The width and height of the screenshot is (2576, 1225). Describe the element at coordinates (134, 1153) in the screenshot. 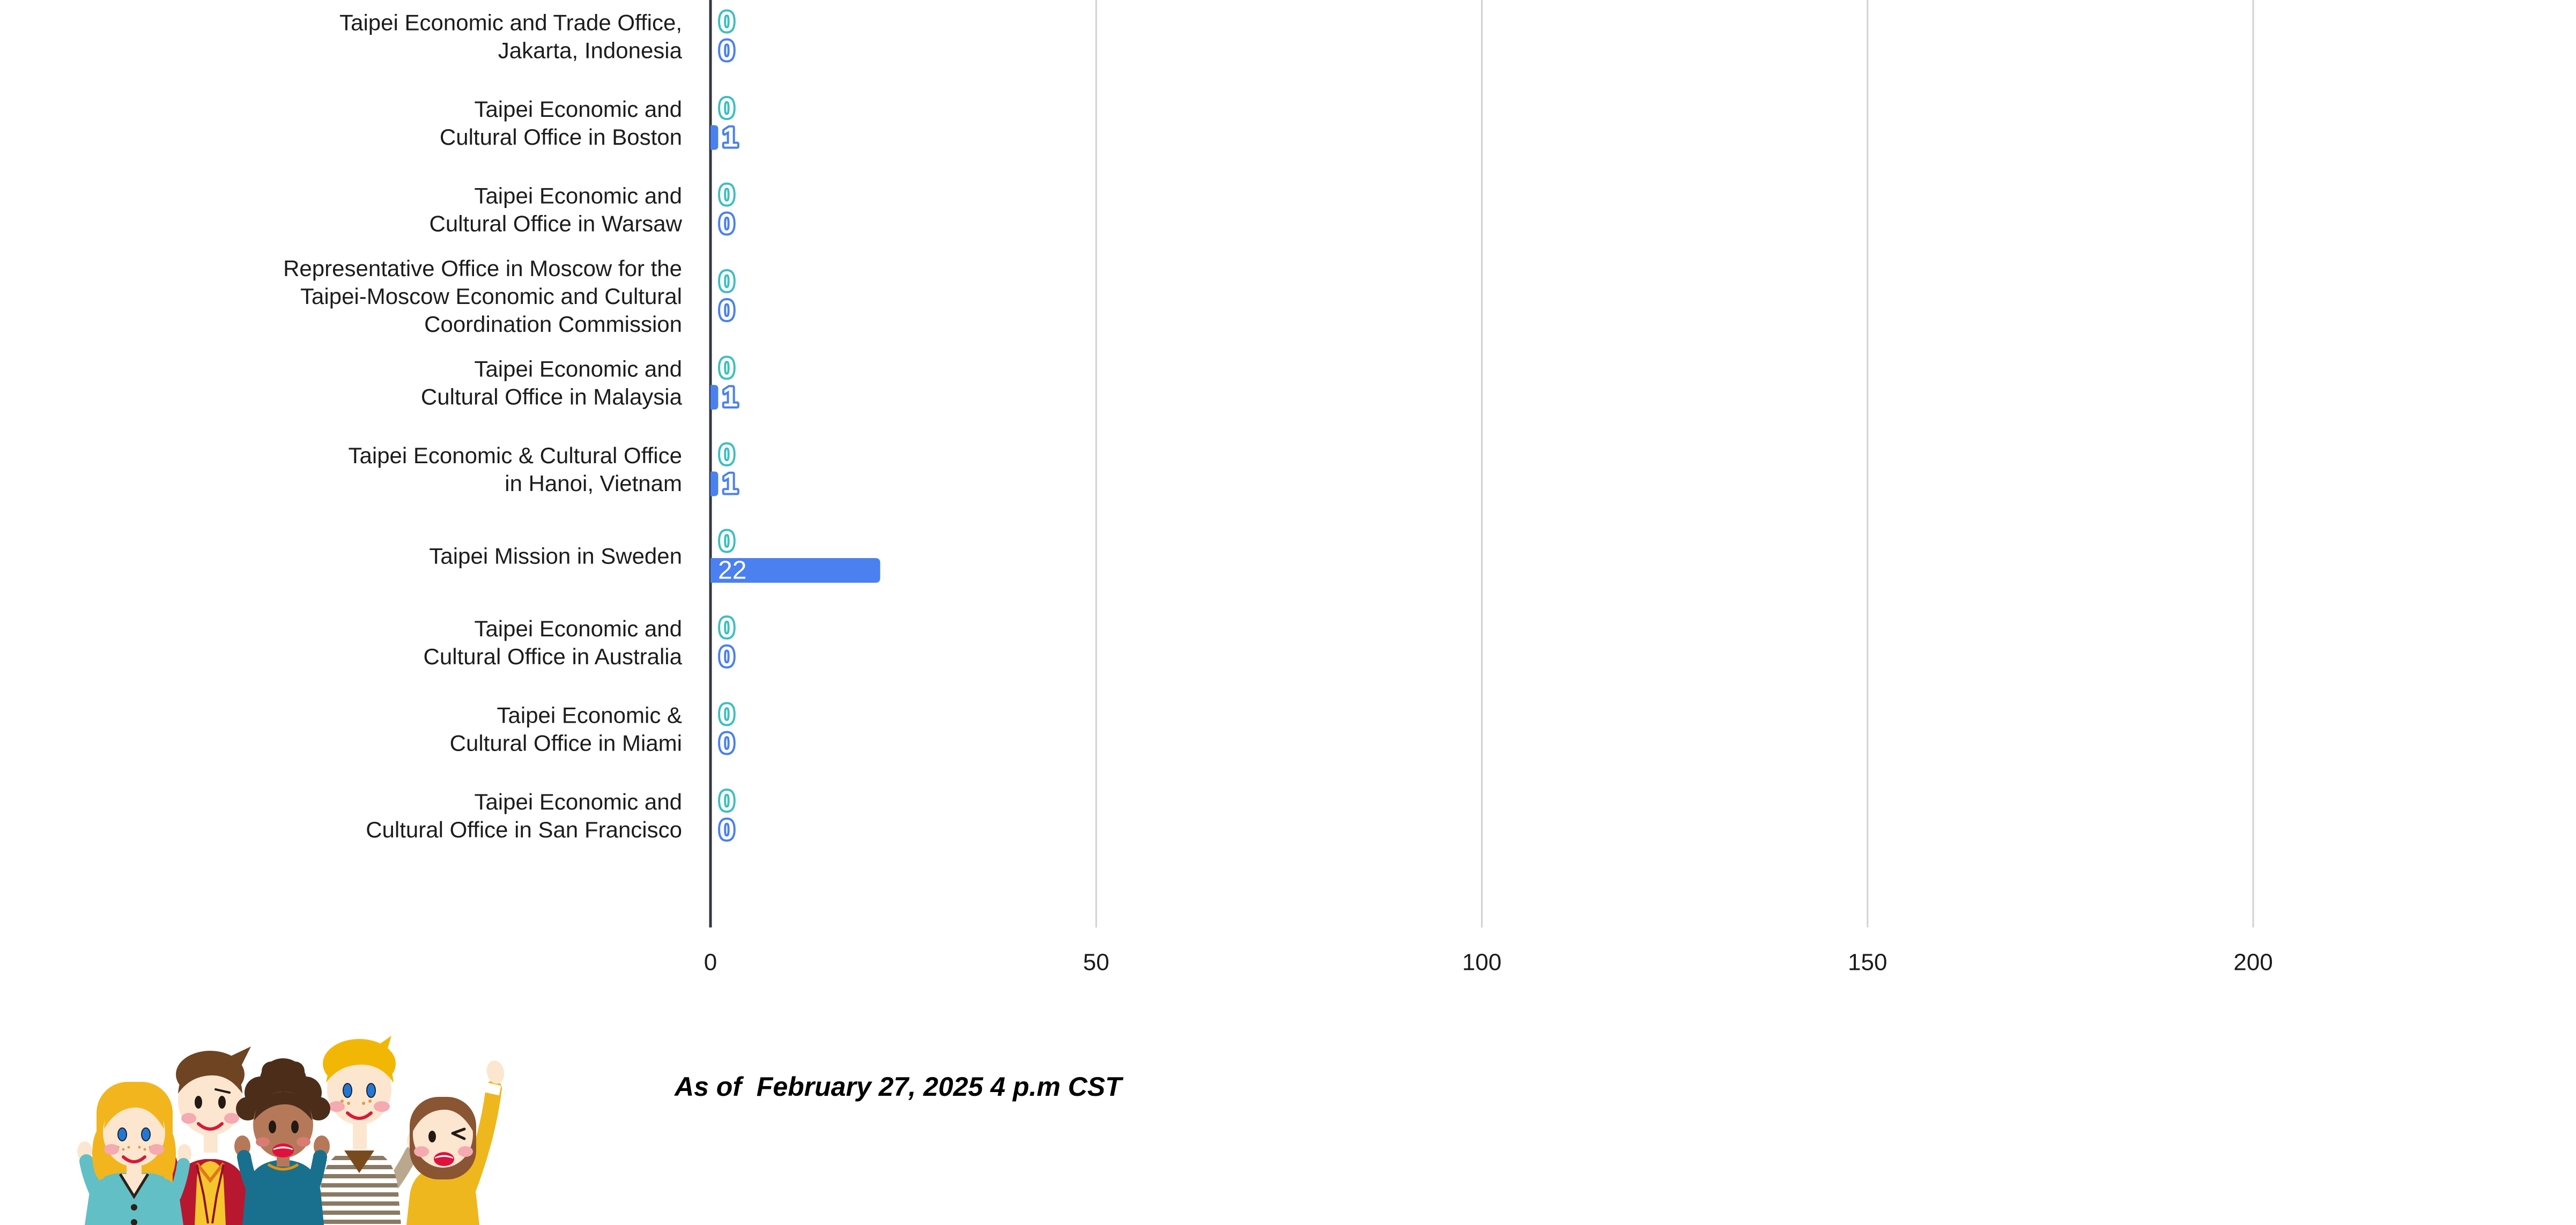

I see `person-blonde-girl` at that location.